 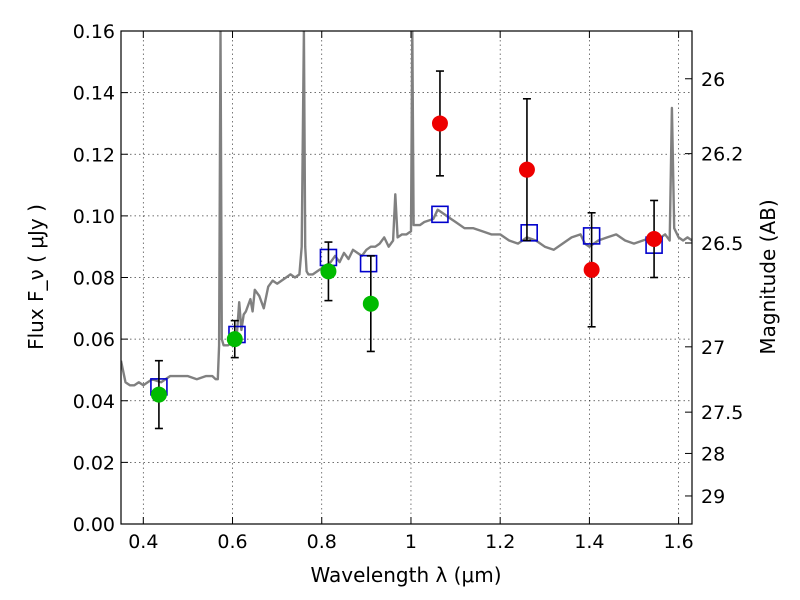 What do you see at coordinates (713, 348) in the screenshot?
I see `right-tick-label: 27` at bounding box center [713, 348].